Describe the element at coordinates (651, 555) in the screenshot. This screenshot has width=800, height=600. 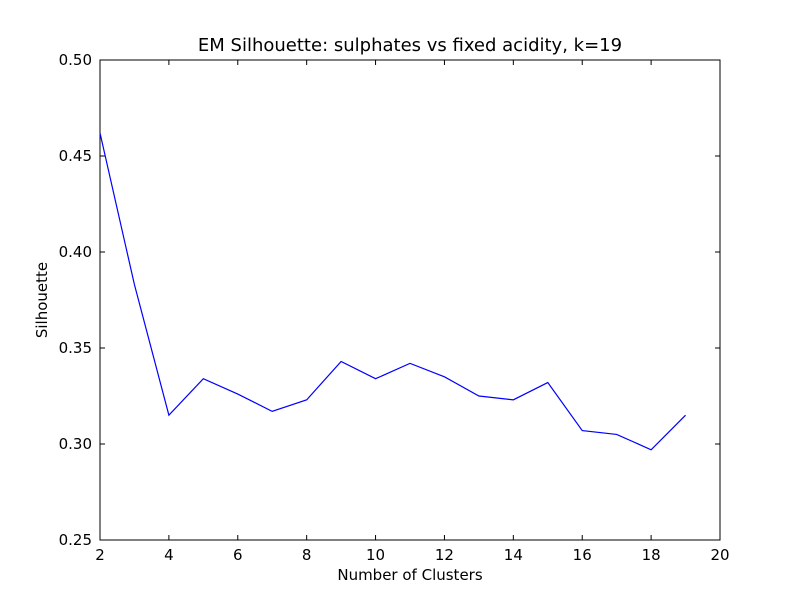
I see `x-tick-label: 18` at that location.